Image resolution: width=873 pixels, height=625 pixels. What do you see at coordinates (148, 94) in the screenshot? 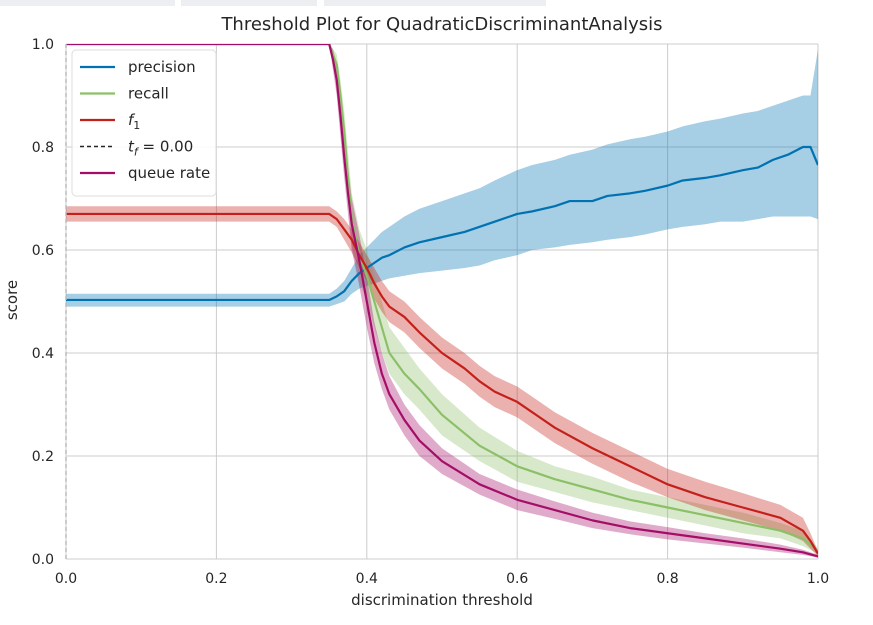
I see `legend-label-1: recall` at bounding box center [148, 94].